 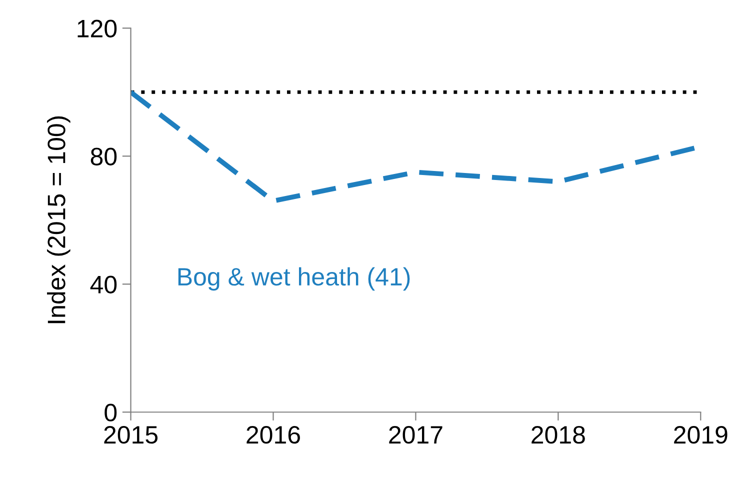 What do you see at coordinates (58, 220) in the screenshot?
I see `y-axis-title: Index (2015 = 100)` at bounding box center [58, 220].